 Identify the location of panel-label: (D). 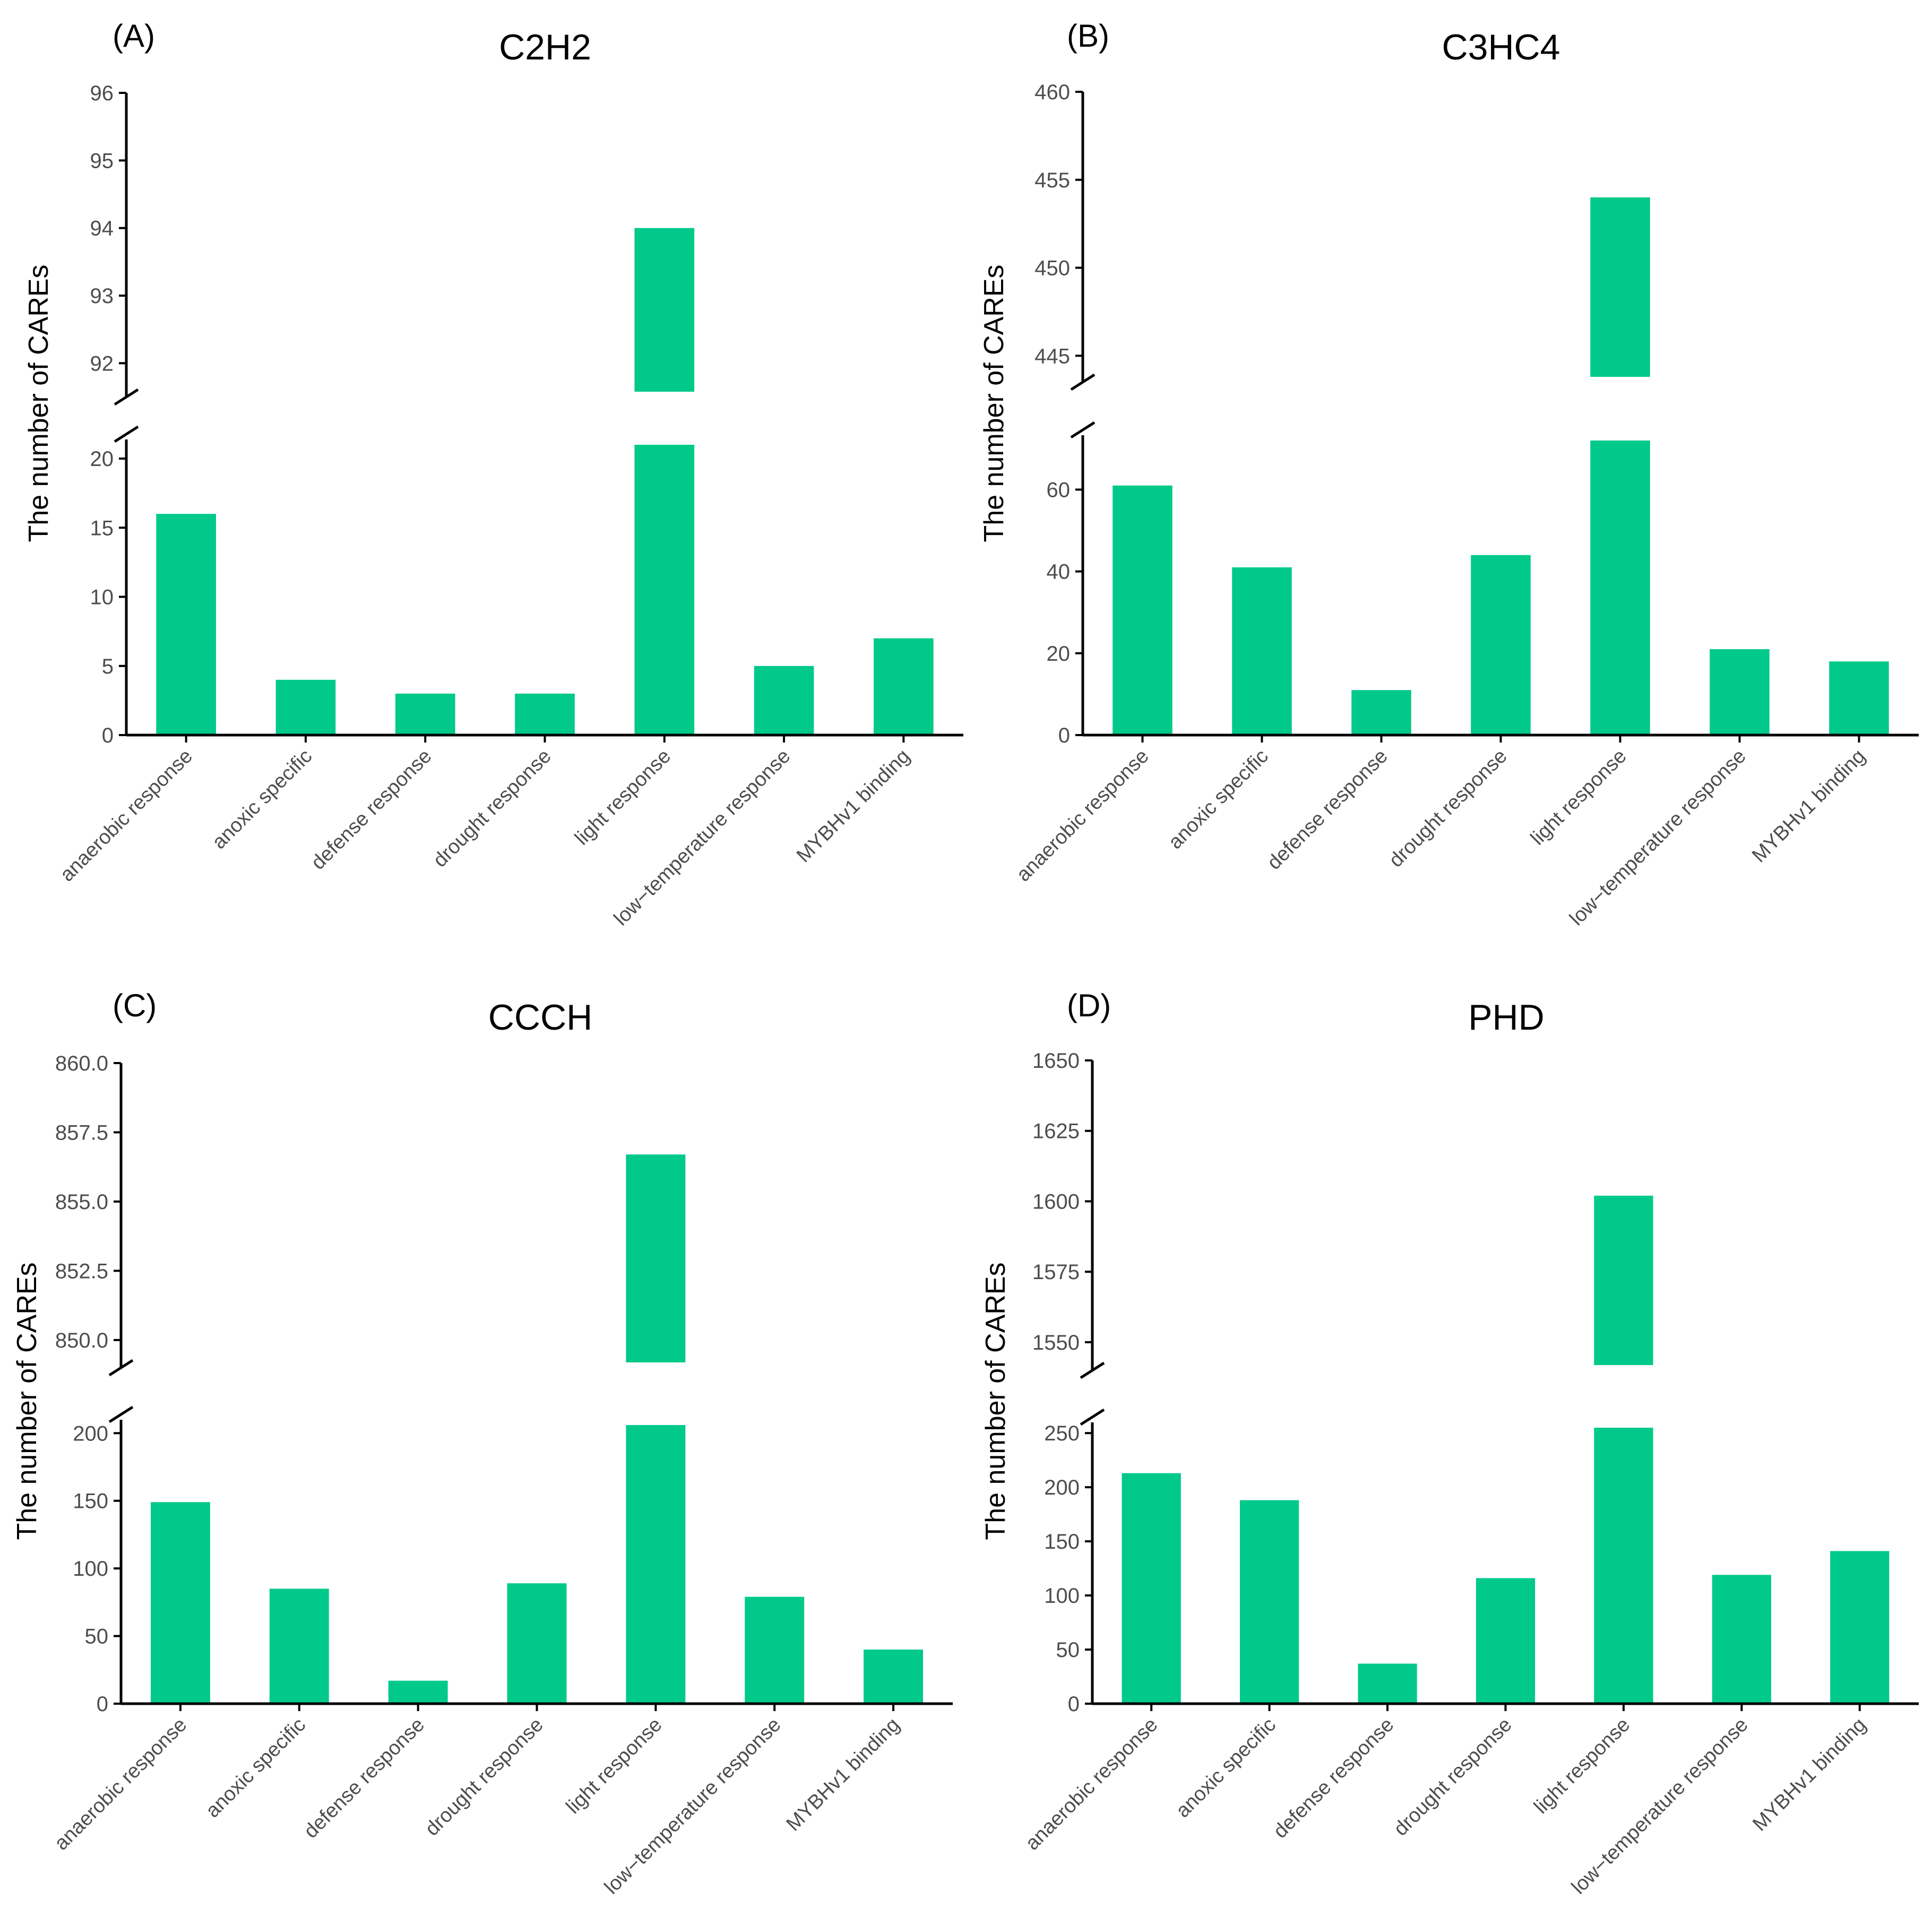
(1089, 1005).